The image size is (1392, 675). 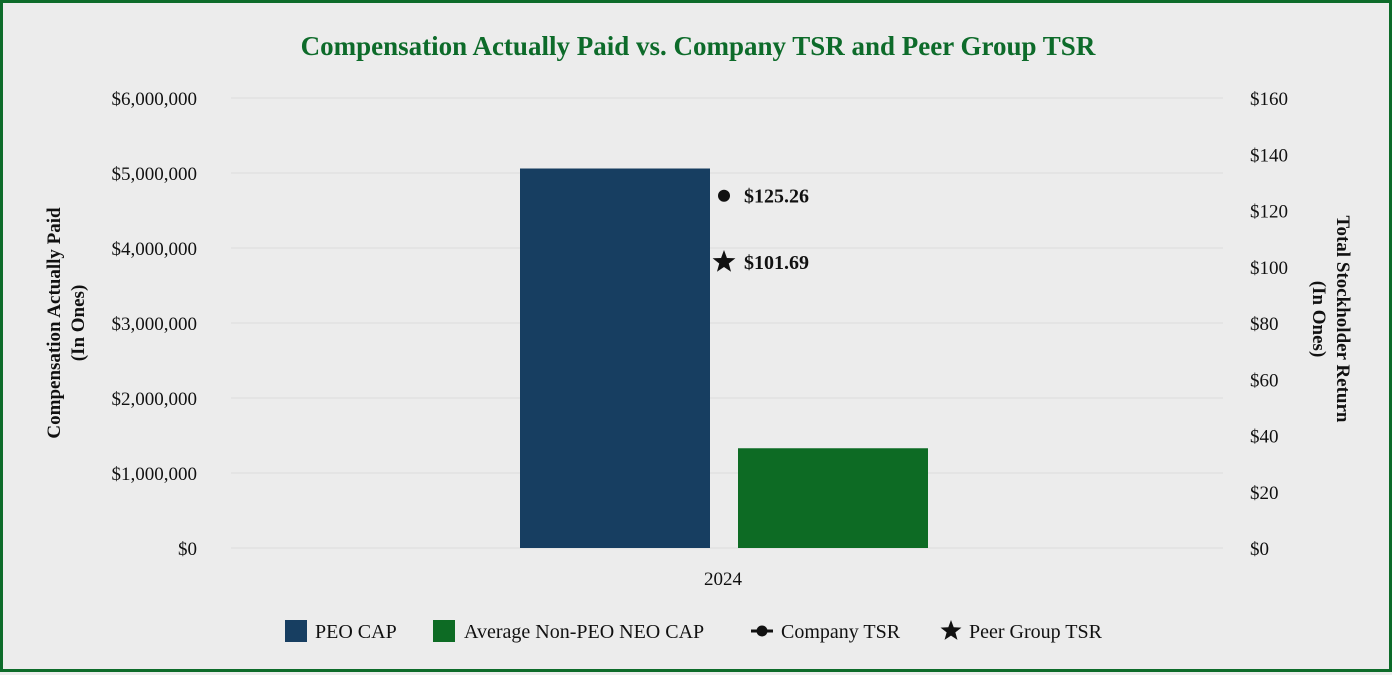 I want to click on company-tsr-label: $125.26, so click(x=776, y=197).